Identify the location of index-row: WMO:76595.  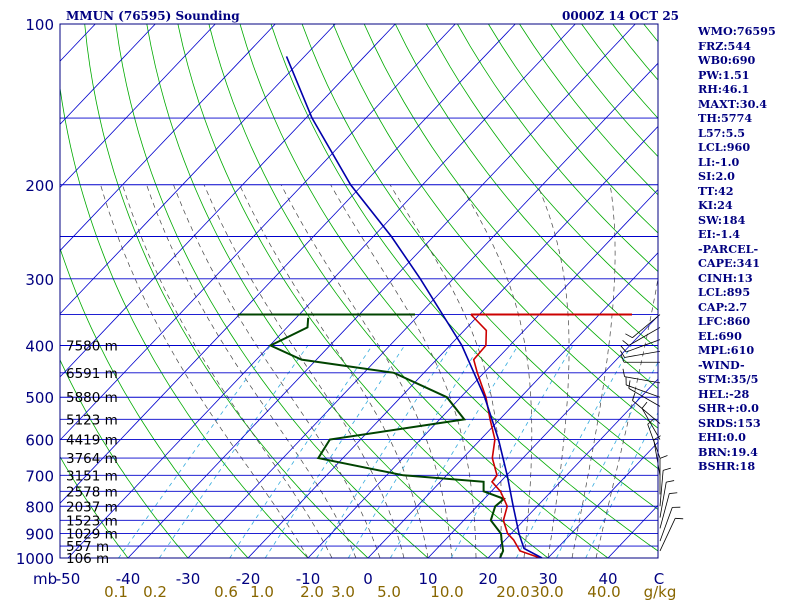
(737, 31).